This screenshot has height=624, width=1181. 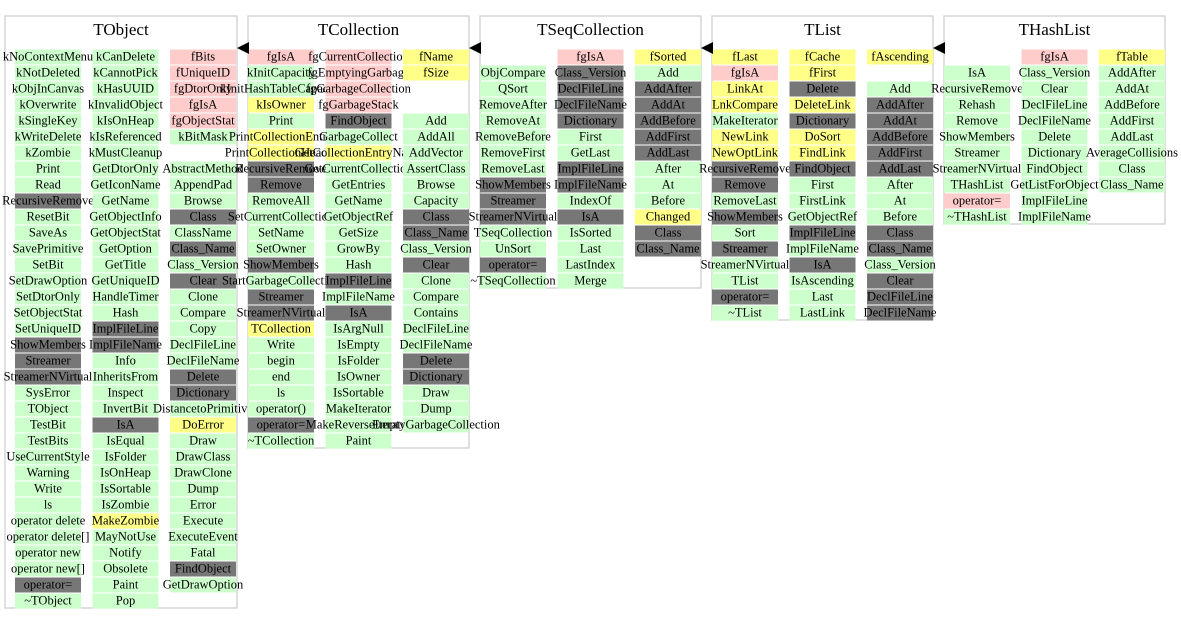 I want to click on member-name: Capacity, so click(x=436, y=200).